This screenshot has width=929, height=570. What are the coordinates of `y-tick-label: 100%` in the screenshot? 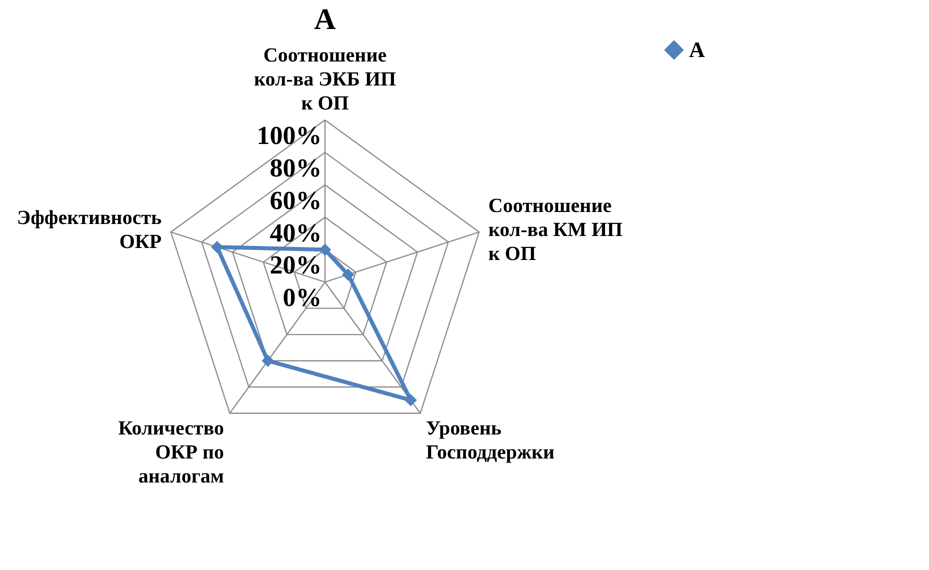 It's located at (289, 135).